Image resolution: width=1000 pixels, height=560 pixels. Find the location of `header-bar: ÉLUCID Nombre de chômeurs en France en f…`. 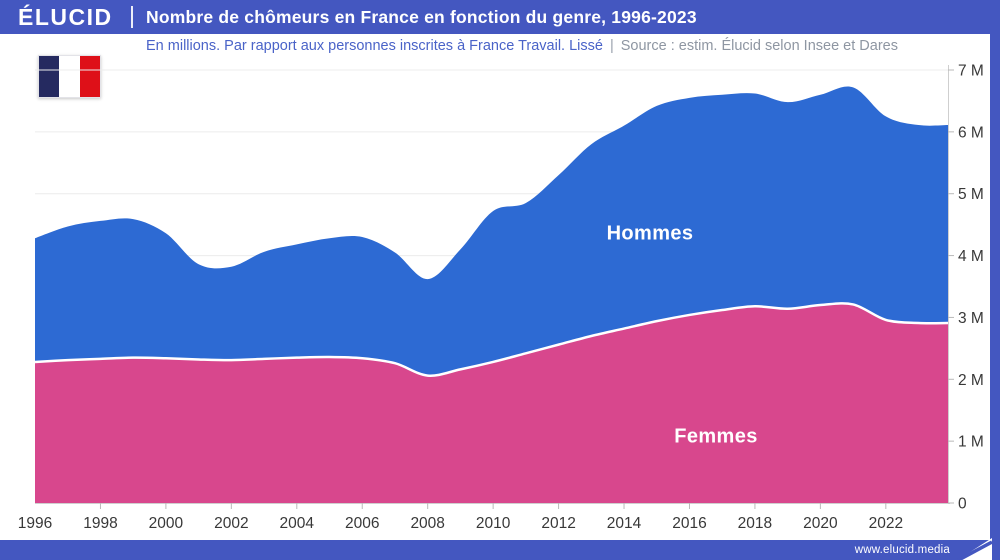

header-bar: ÉLUCID Nombre de chômeurs en France en f… is located at coordinates (500, 17).